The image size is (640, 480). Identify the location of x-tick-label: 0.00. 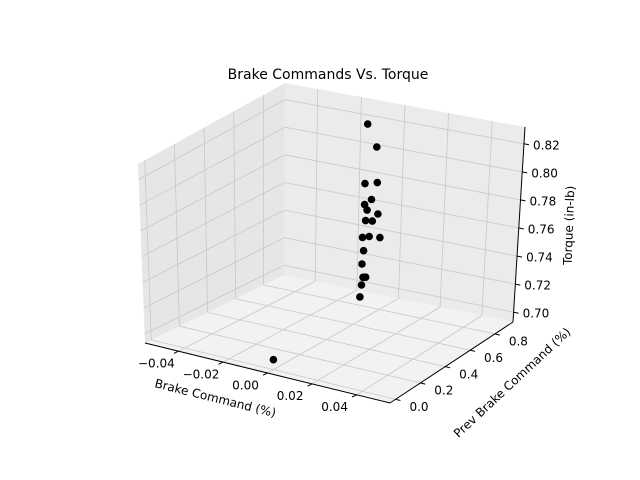
(245, 385).